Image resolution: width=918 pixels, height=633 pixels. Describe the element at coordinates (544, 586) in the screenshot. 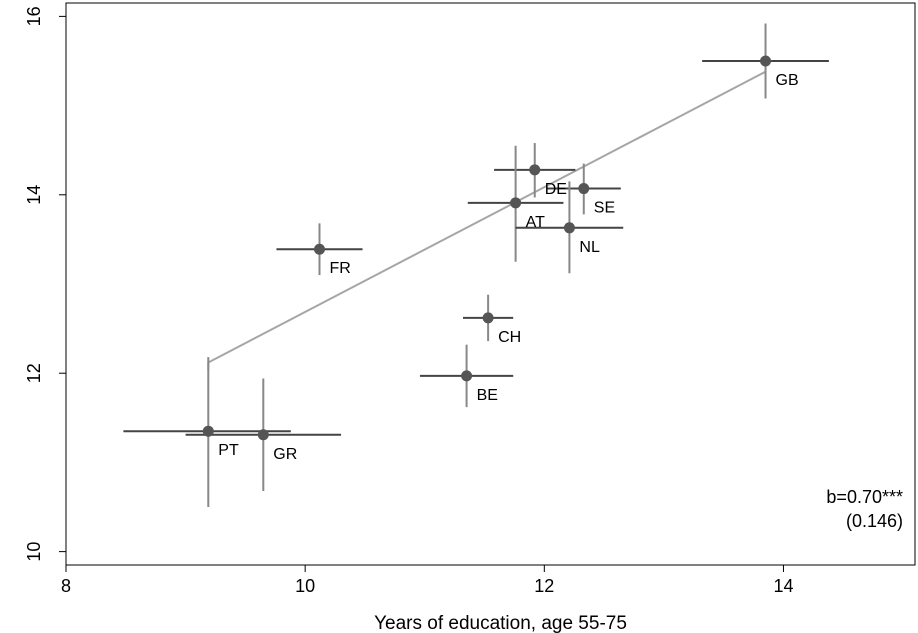

I see `x-tick-label: 12` at that location.